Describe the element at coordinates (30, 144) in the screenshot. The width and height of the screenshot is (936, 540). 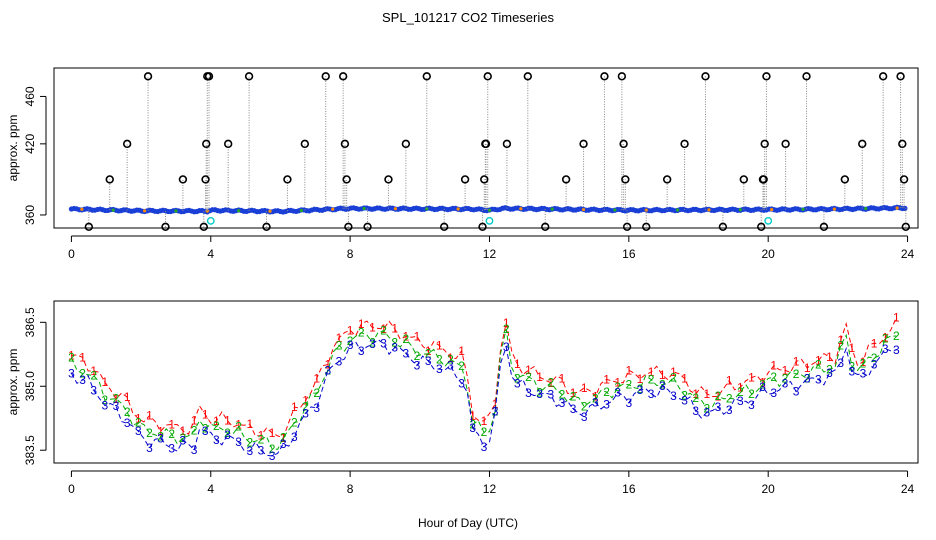
I see `y-tick-label: 420` at that location.